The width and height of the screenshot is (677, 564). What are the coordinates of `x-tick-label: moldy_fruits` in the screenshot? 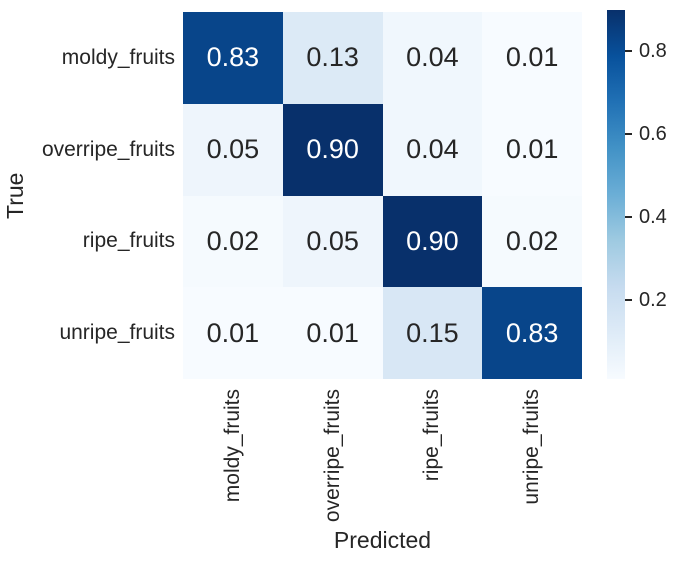 It's located at (232, 446).